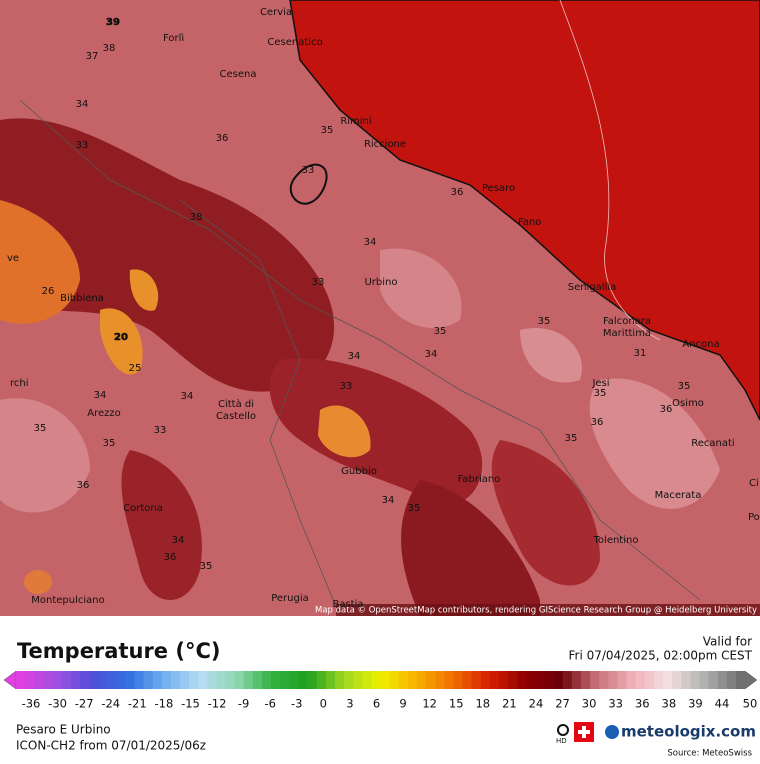 The image size is (760, 764). What do you see at coordinates (727, 642) in the screenshot?
I see `valid-label: Valid for` at bounding box center [727, 642].